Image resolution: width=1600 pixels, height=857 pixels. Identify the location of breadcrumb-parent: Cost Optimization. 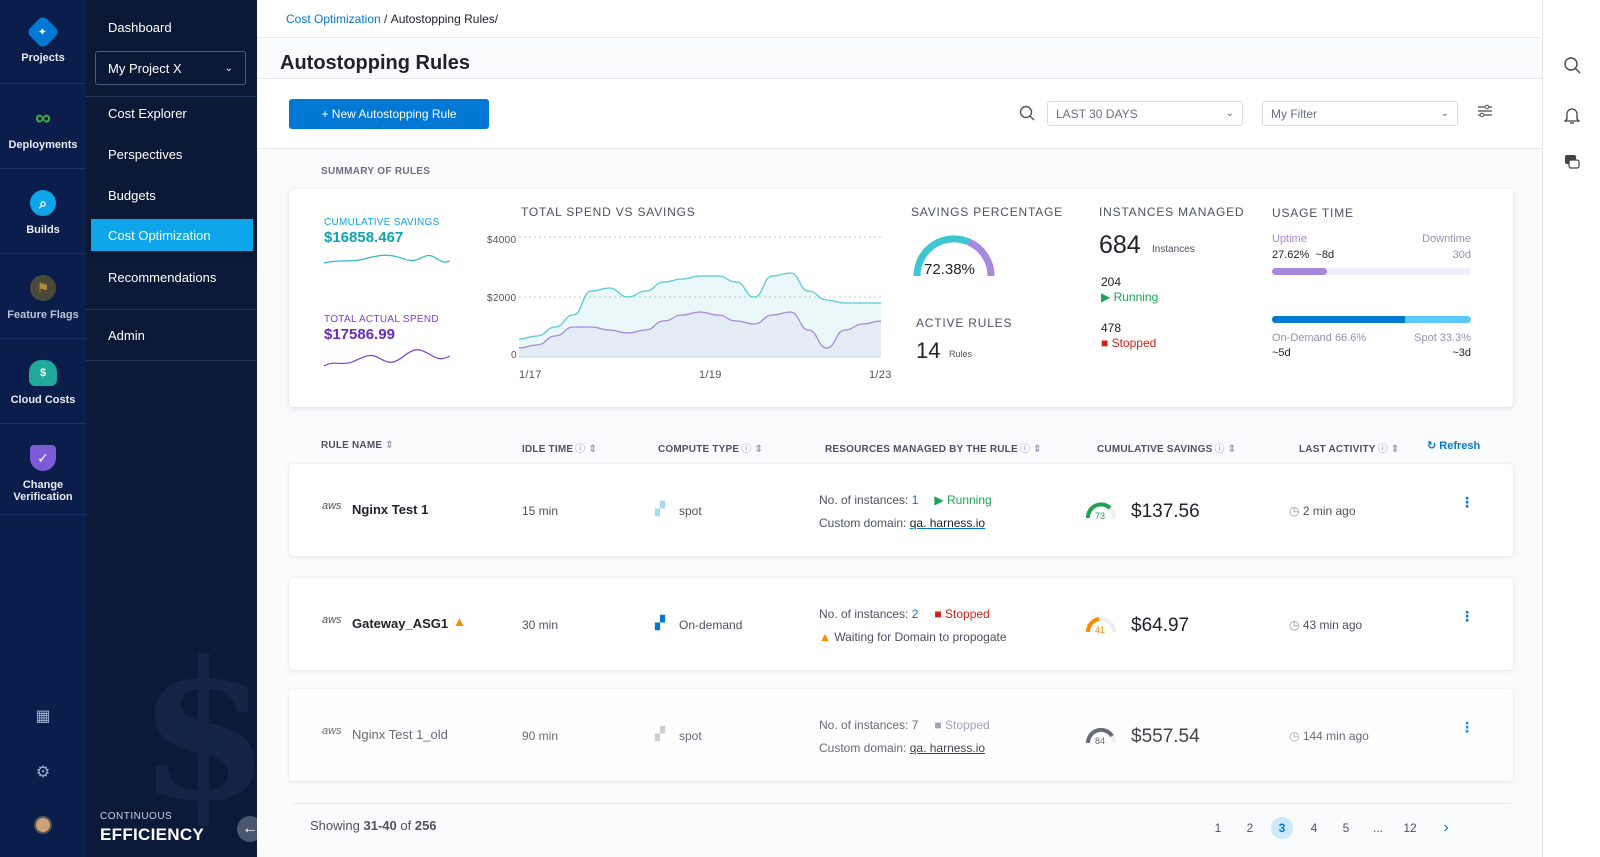
(333, 18).